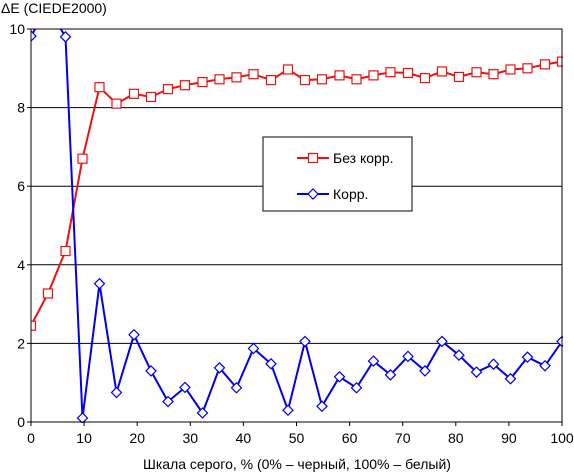 The width and height of the screenshot is (574, 472). I want to click on y-tick-label: 10, so click(17, 29).